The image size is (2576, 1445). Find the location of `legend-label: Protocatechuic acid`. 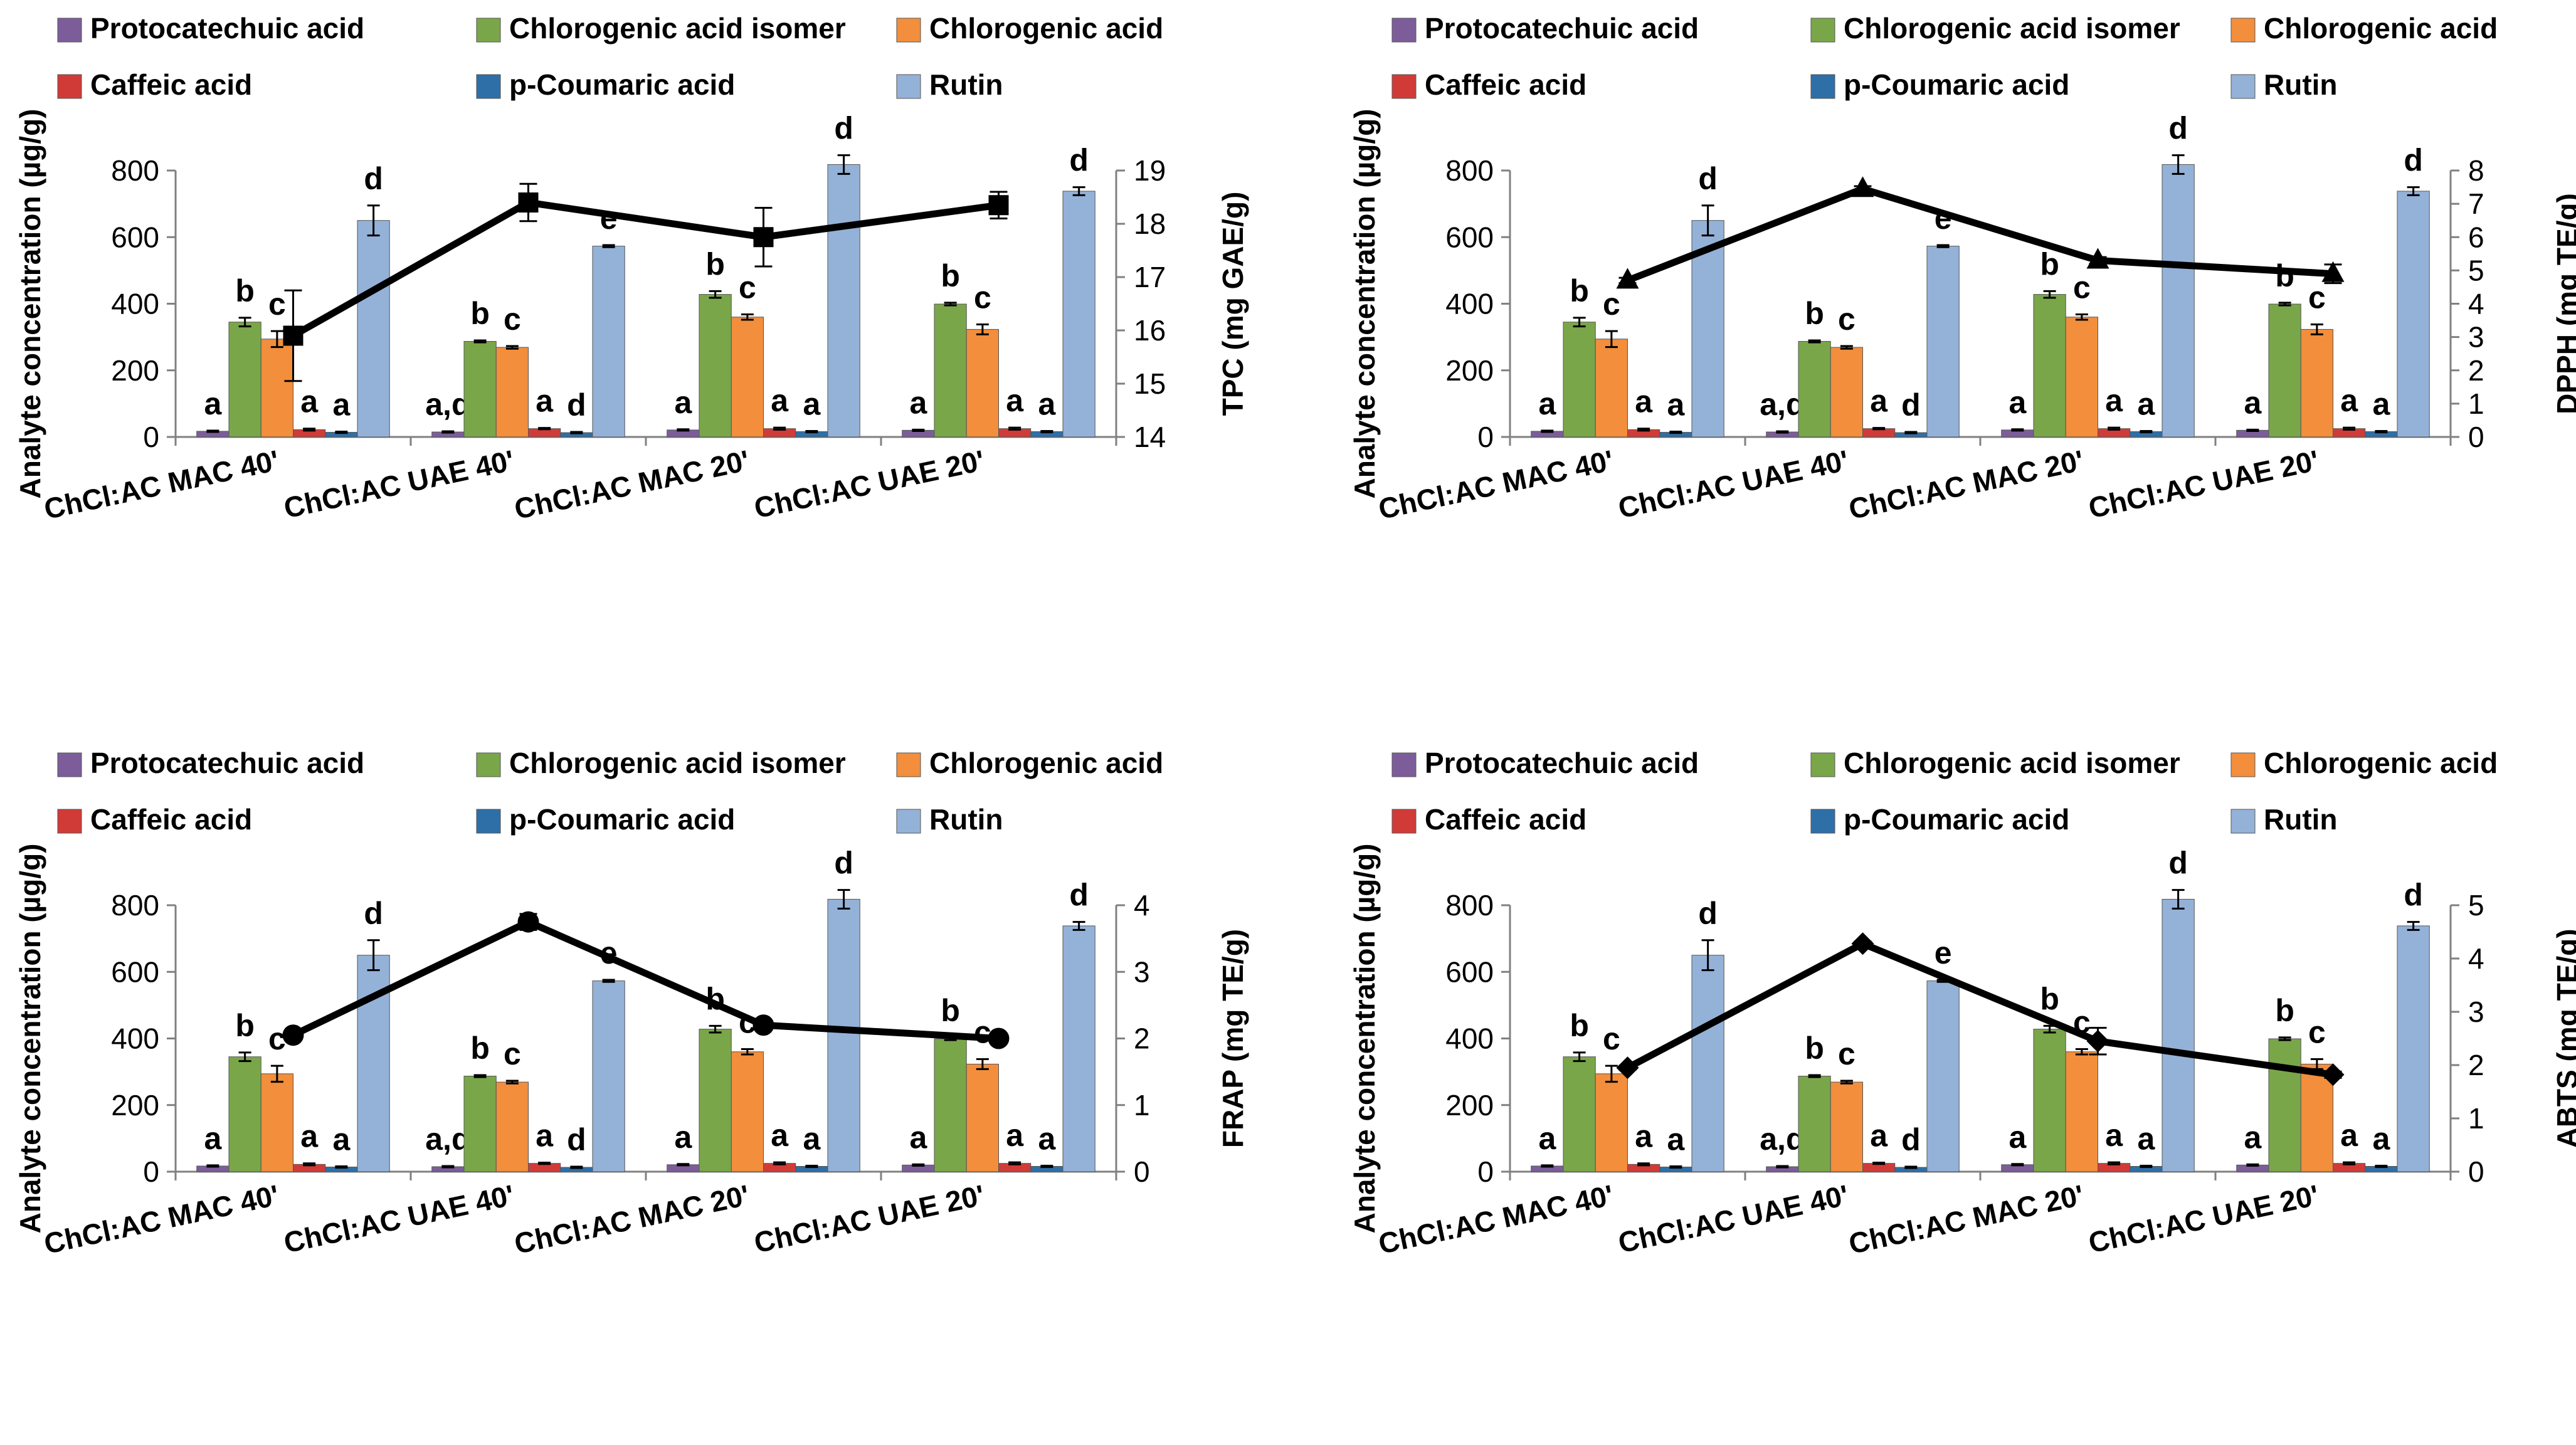

legend-label: Protocatechuic acid is located at coordinates (1562, 763).